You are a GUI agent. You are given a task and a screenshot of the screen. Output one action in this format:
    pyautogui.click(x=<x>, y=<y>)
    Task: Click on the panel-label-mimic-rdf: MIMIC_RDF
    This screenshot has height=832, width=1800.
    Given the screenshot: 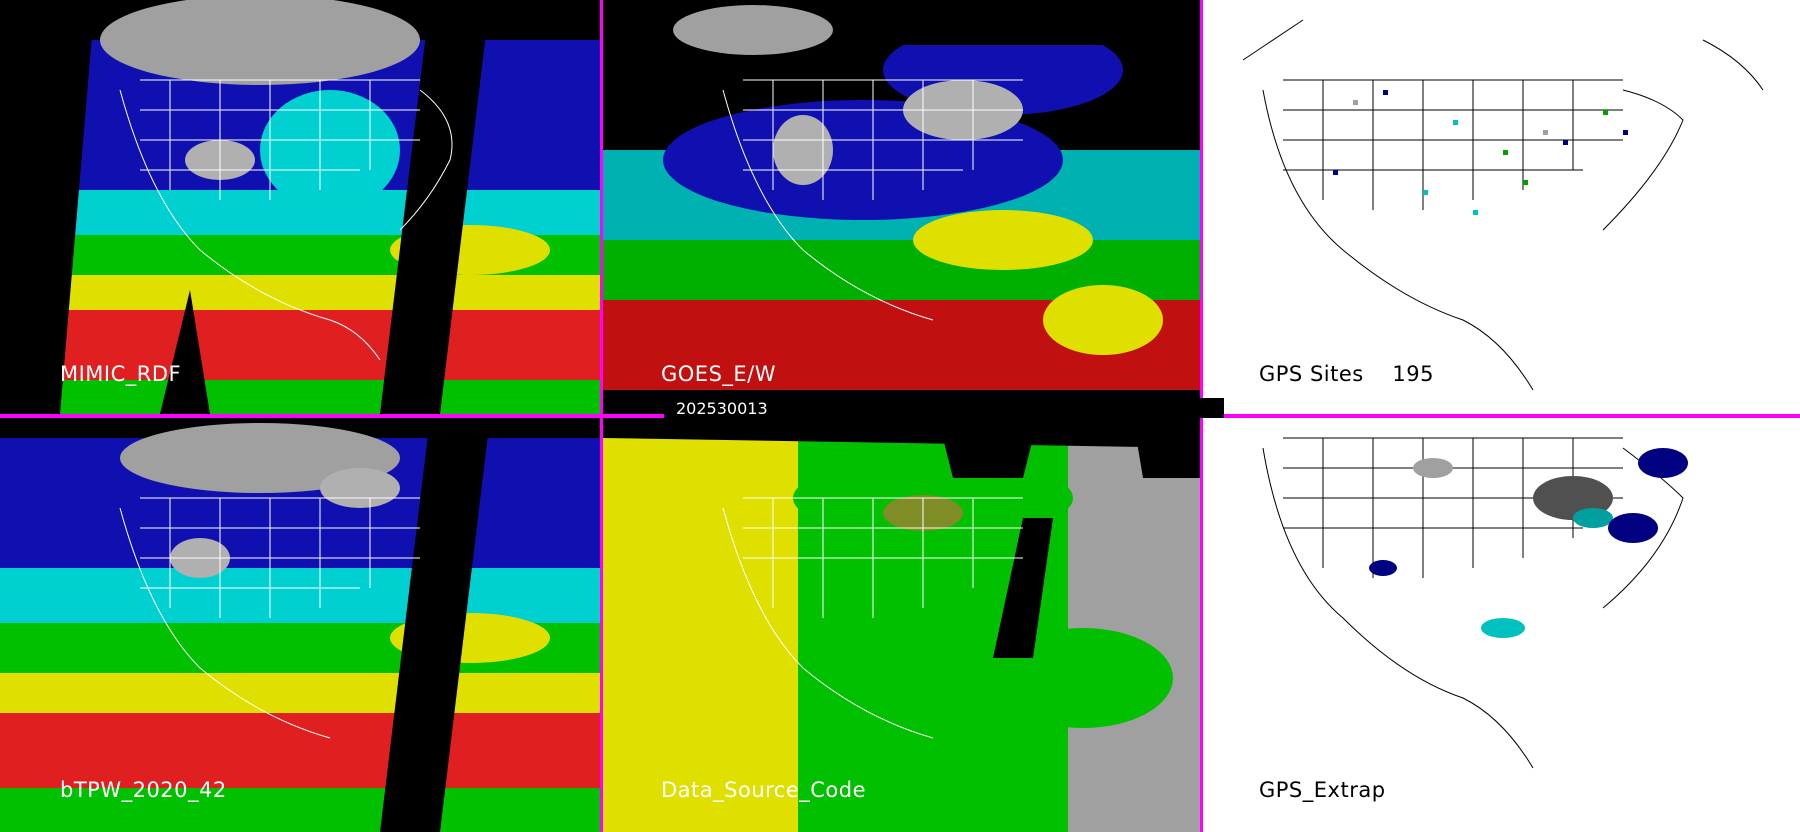 What is the action you would take?
    pyautogui.click(x=121, y=374)
    